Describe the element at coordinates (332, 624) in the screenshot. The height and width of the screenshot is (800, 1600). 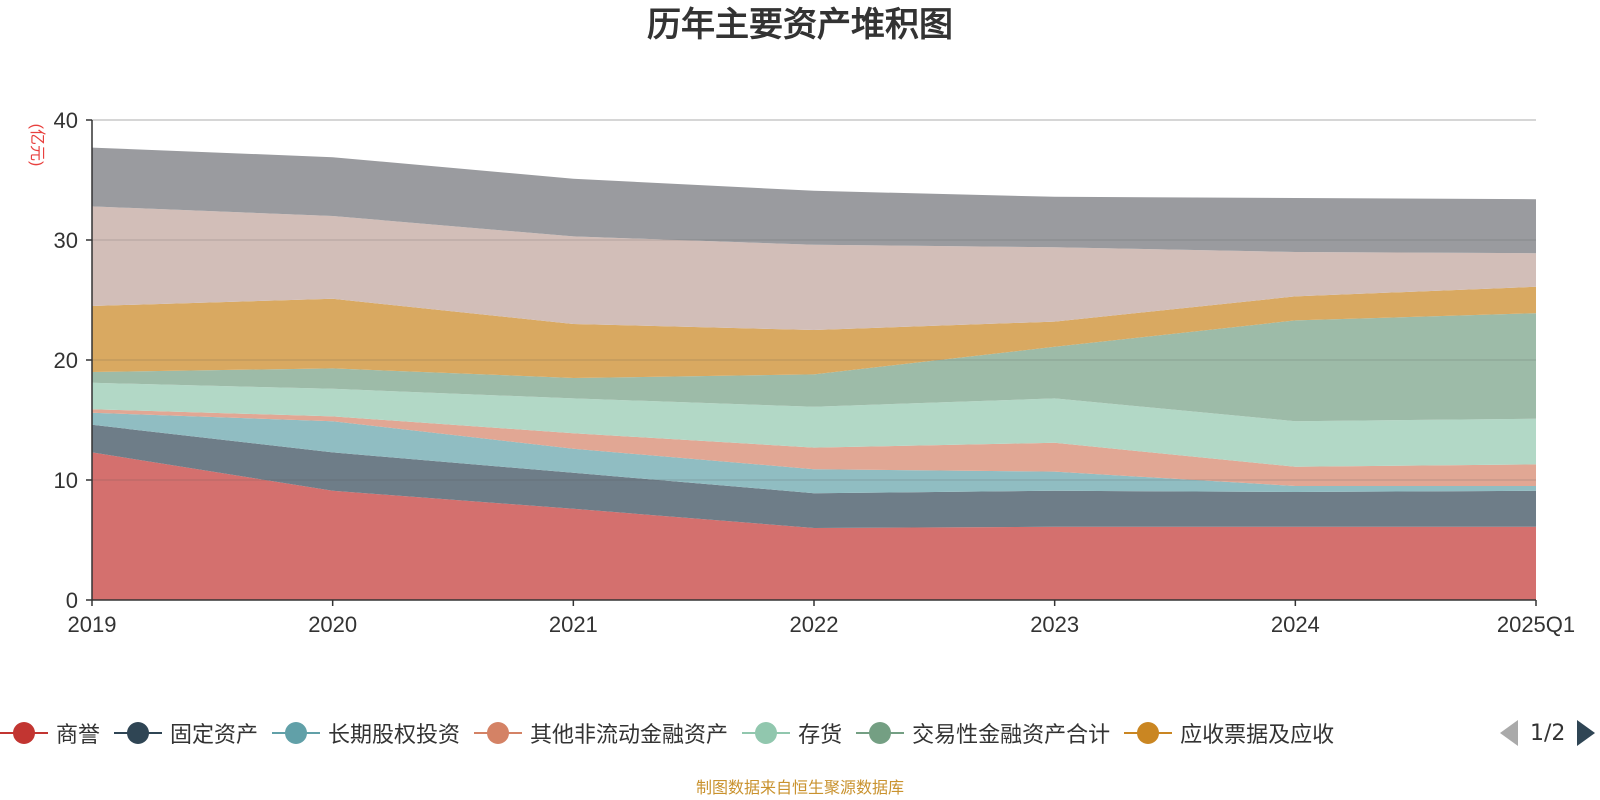
I see `x-tick-label: 2020` at that location.